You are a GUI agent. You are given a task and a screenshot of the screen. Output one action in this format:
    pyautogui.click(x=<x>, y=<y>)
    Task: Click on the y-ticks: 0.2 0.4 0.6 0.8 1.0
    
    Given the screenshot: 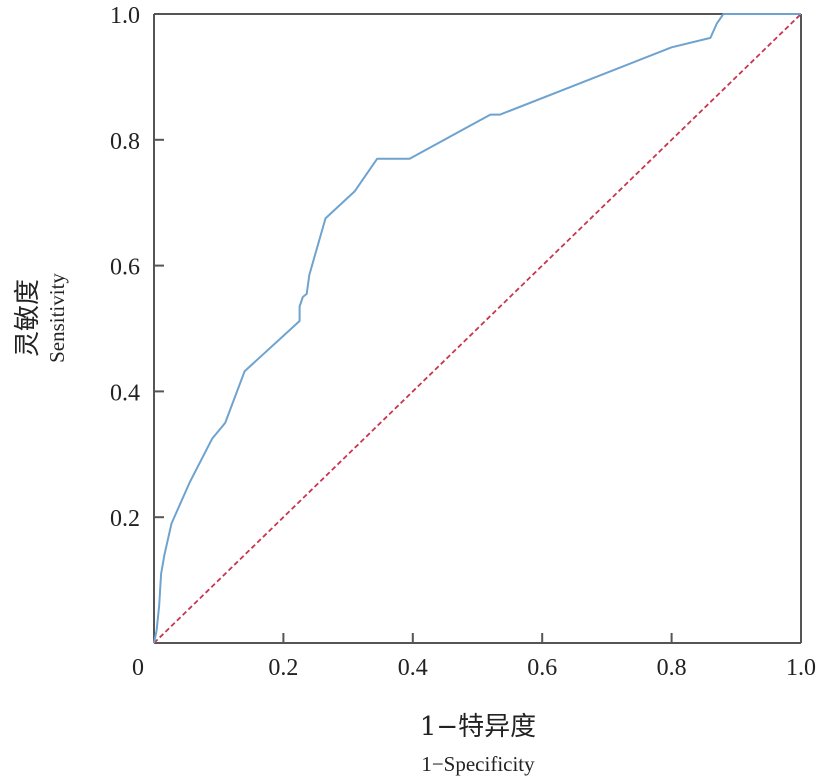 What is the action you would take?
    pyautogui.click(x=137, y=267)
    